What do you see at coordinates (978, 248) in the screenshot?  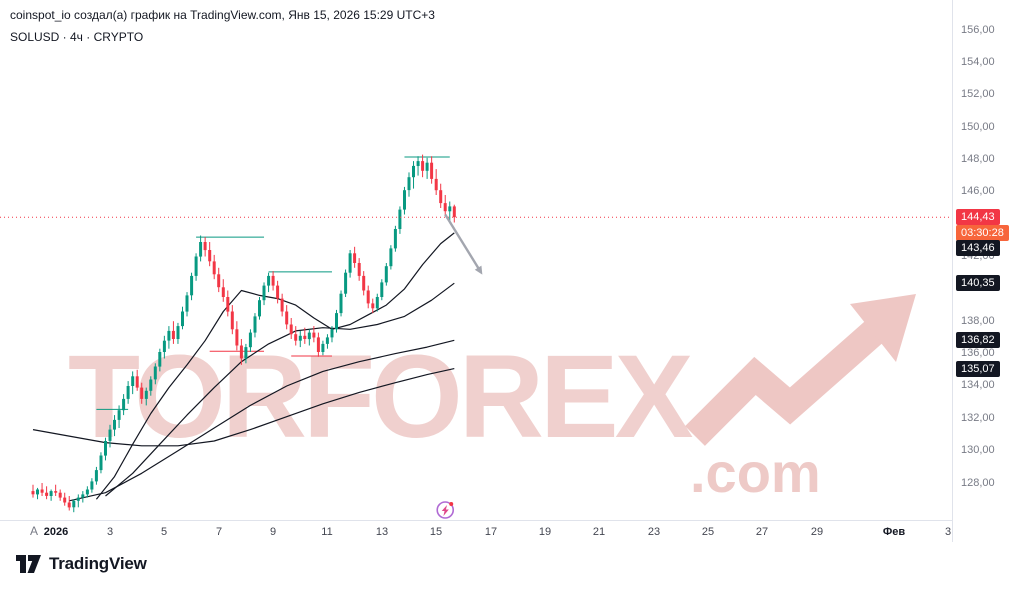 I see `ma-price-badge: 143,46` at bounding box center [978, 248].